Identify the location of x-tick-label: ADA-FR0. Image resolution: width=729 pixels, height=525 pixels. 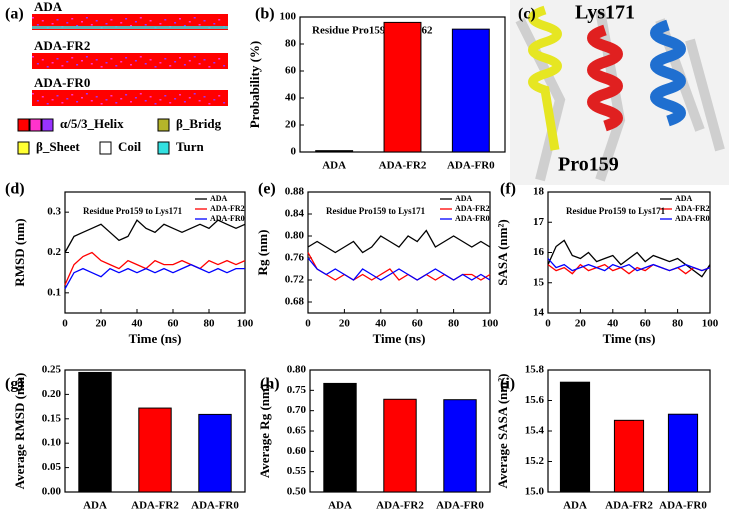
(683, 506).